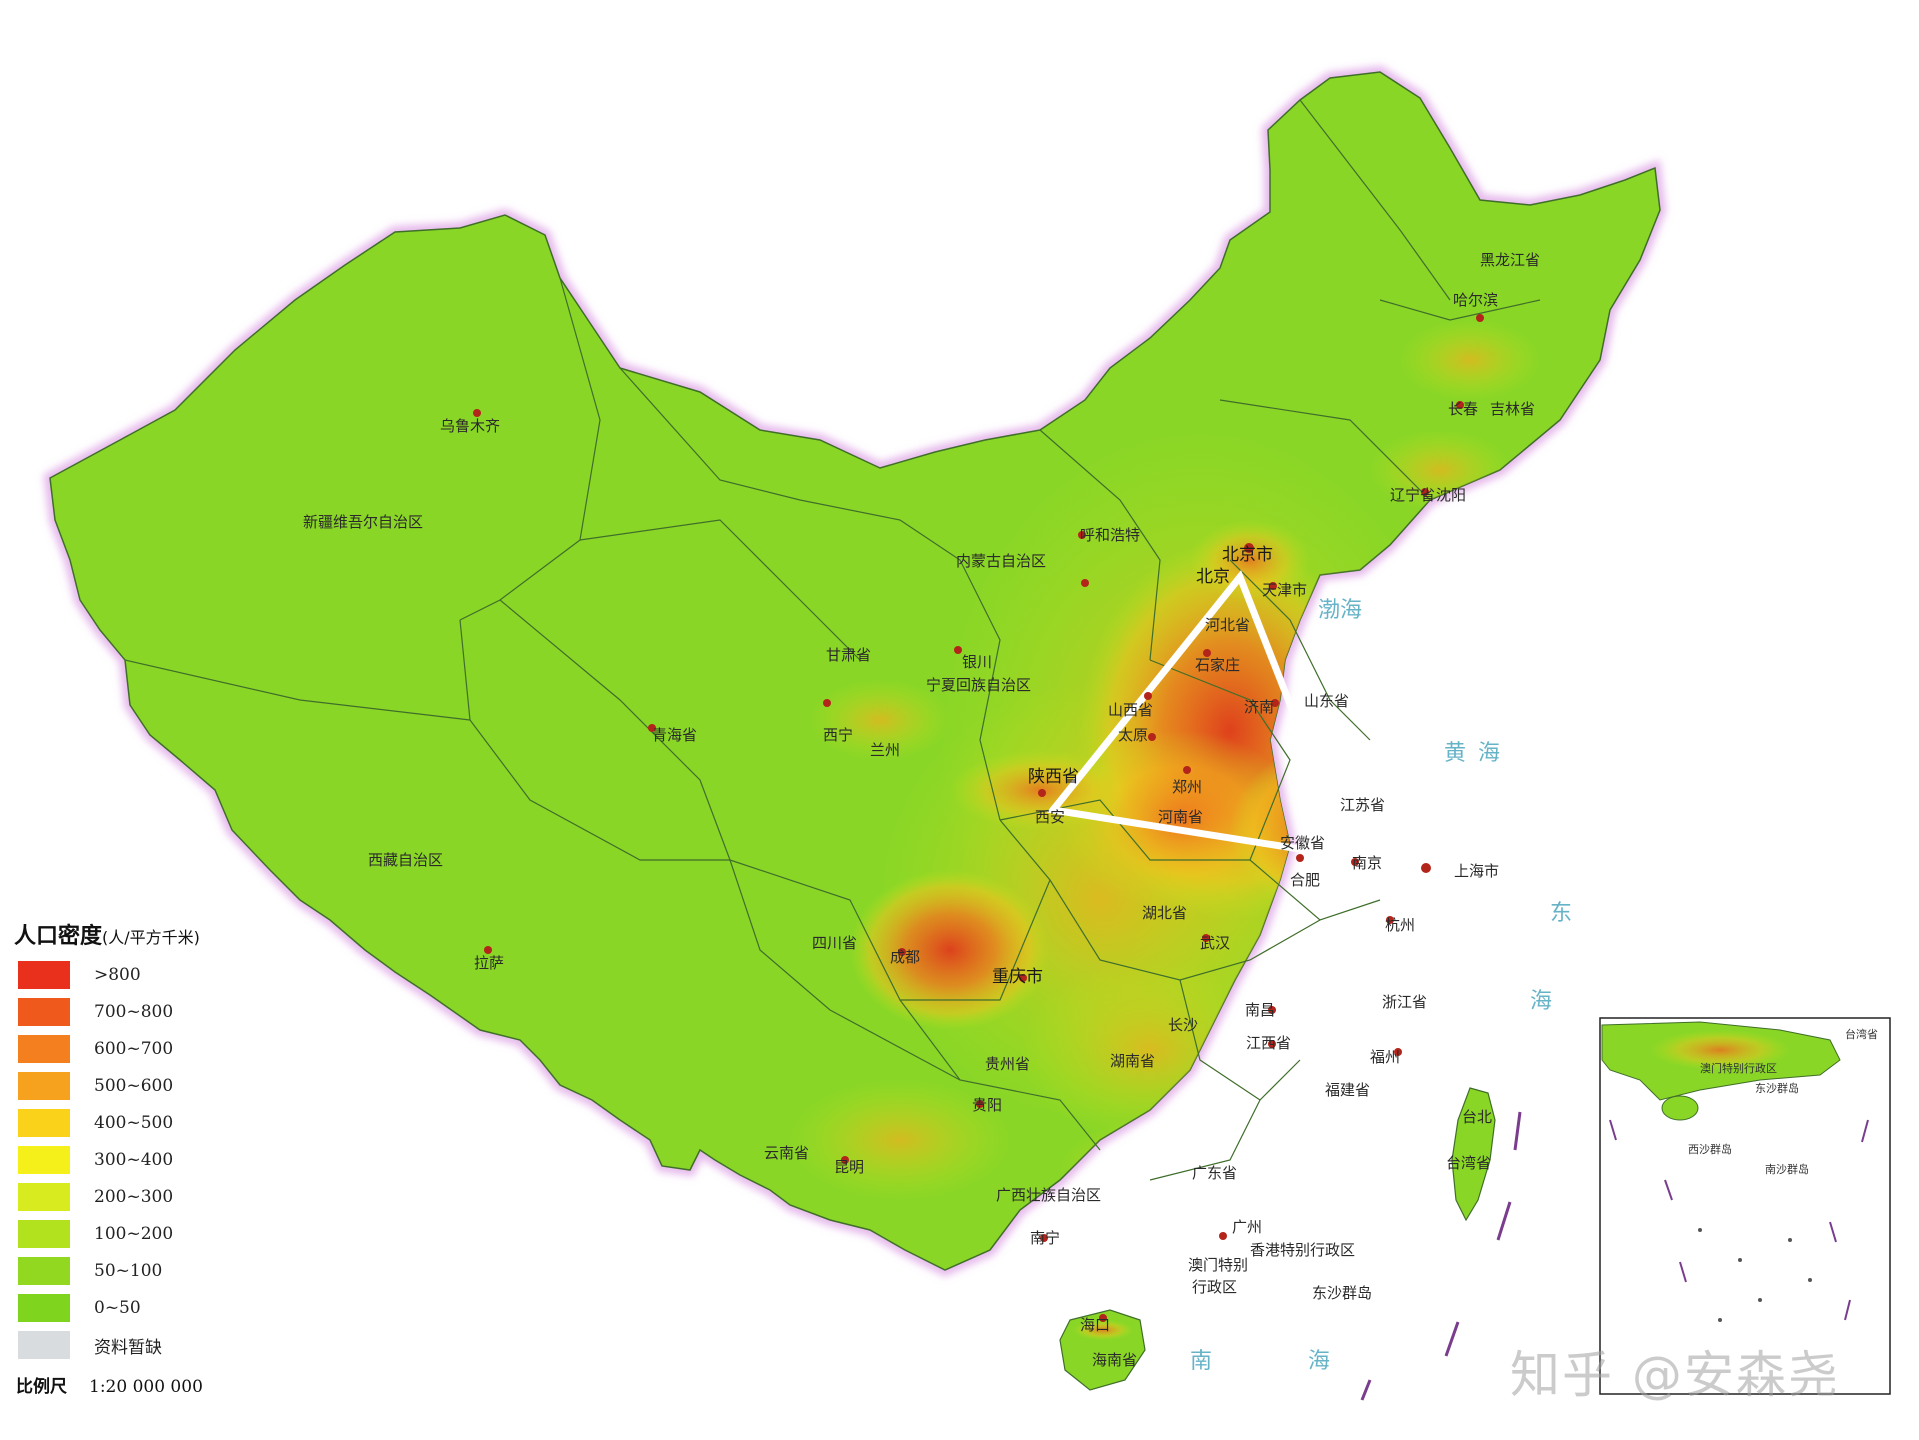 Image resolution: width=1919 pixels, height=1440 pixels. Describe the element at coordinates (489, 963) in the screenshot. I see `label-lhasa: 拉萨` at that location.